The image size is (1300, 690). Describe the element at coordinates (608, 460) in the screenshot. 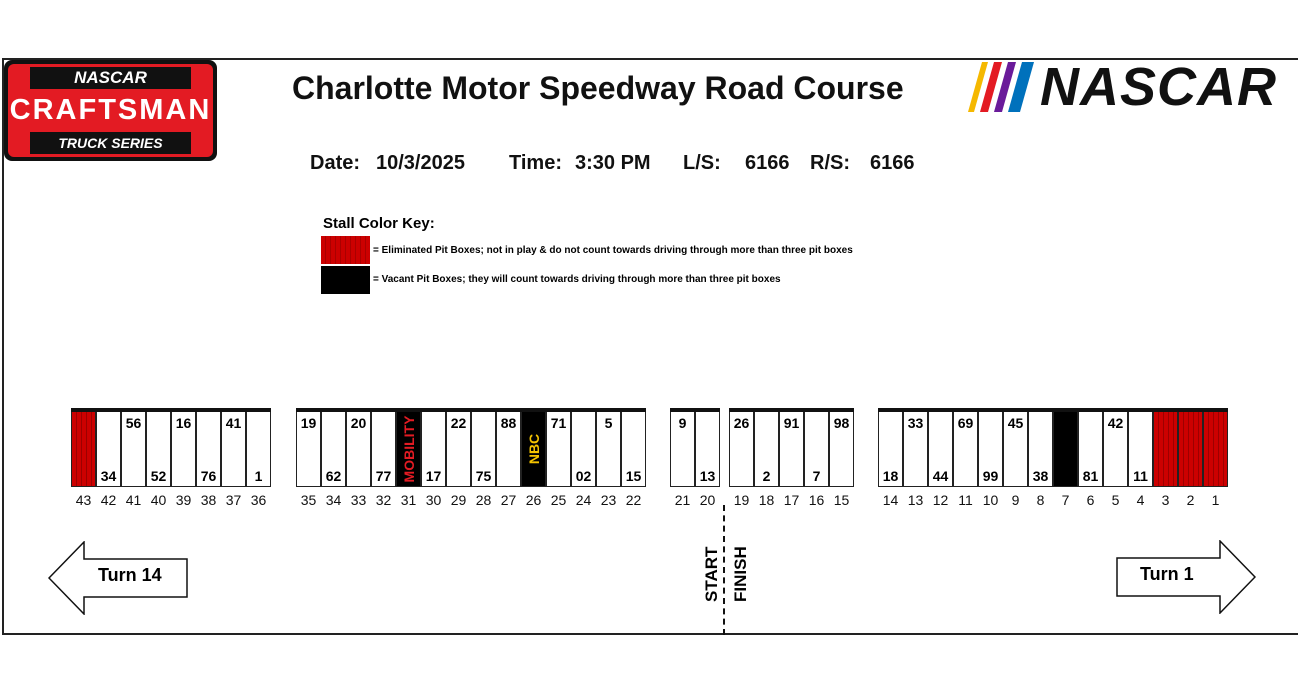

I see `pit-stall-23: 5 23` at that location.